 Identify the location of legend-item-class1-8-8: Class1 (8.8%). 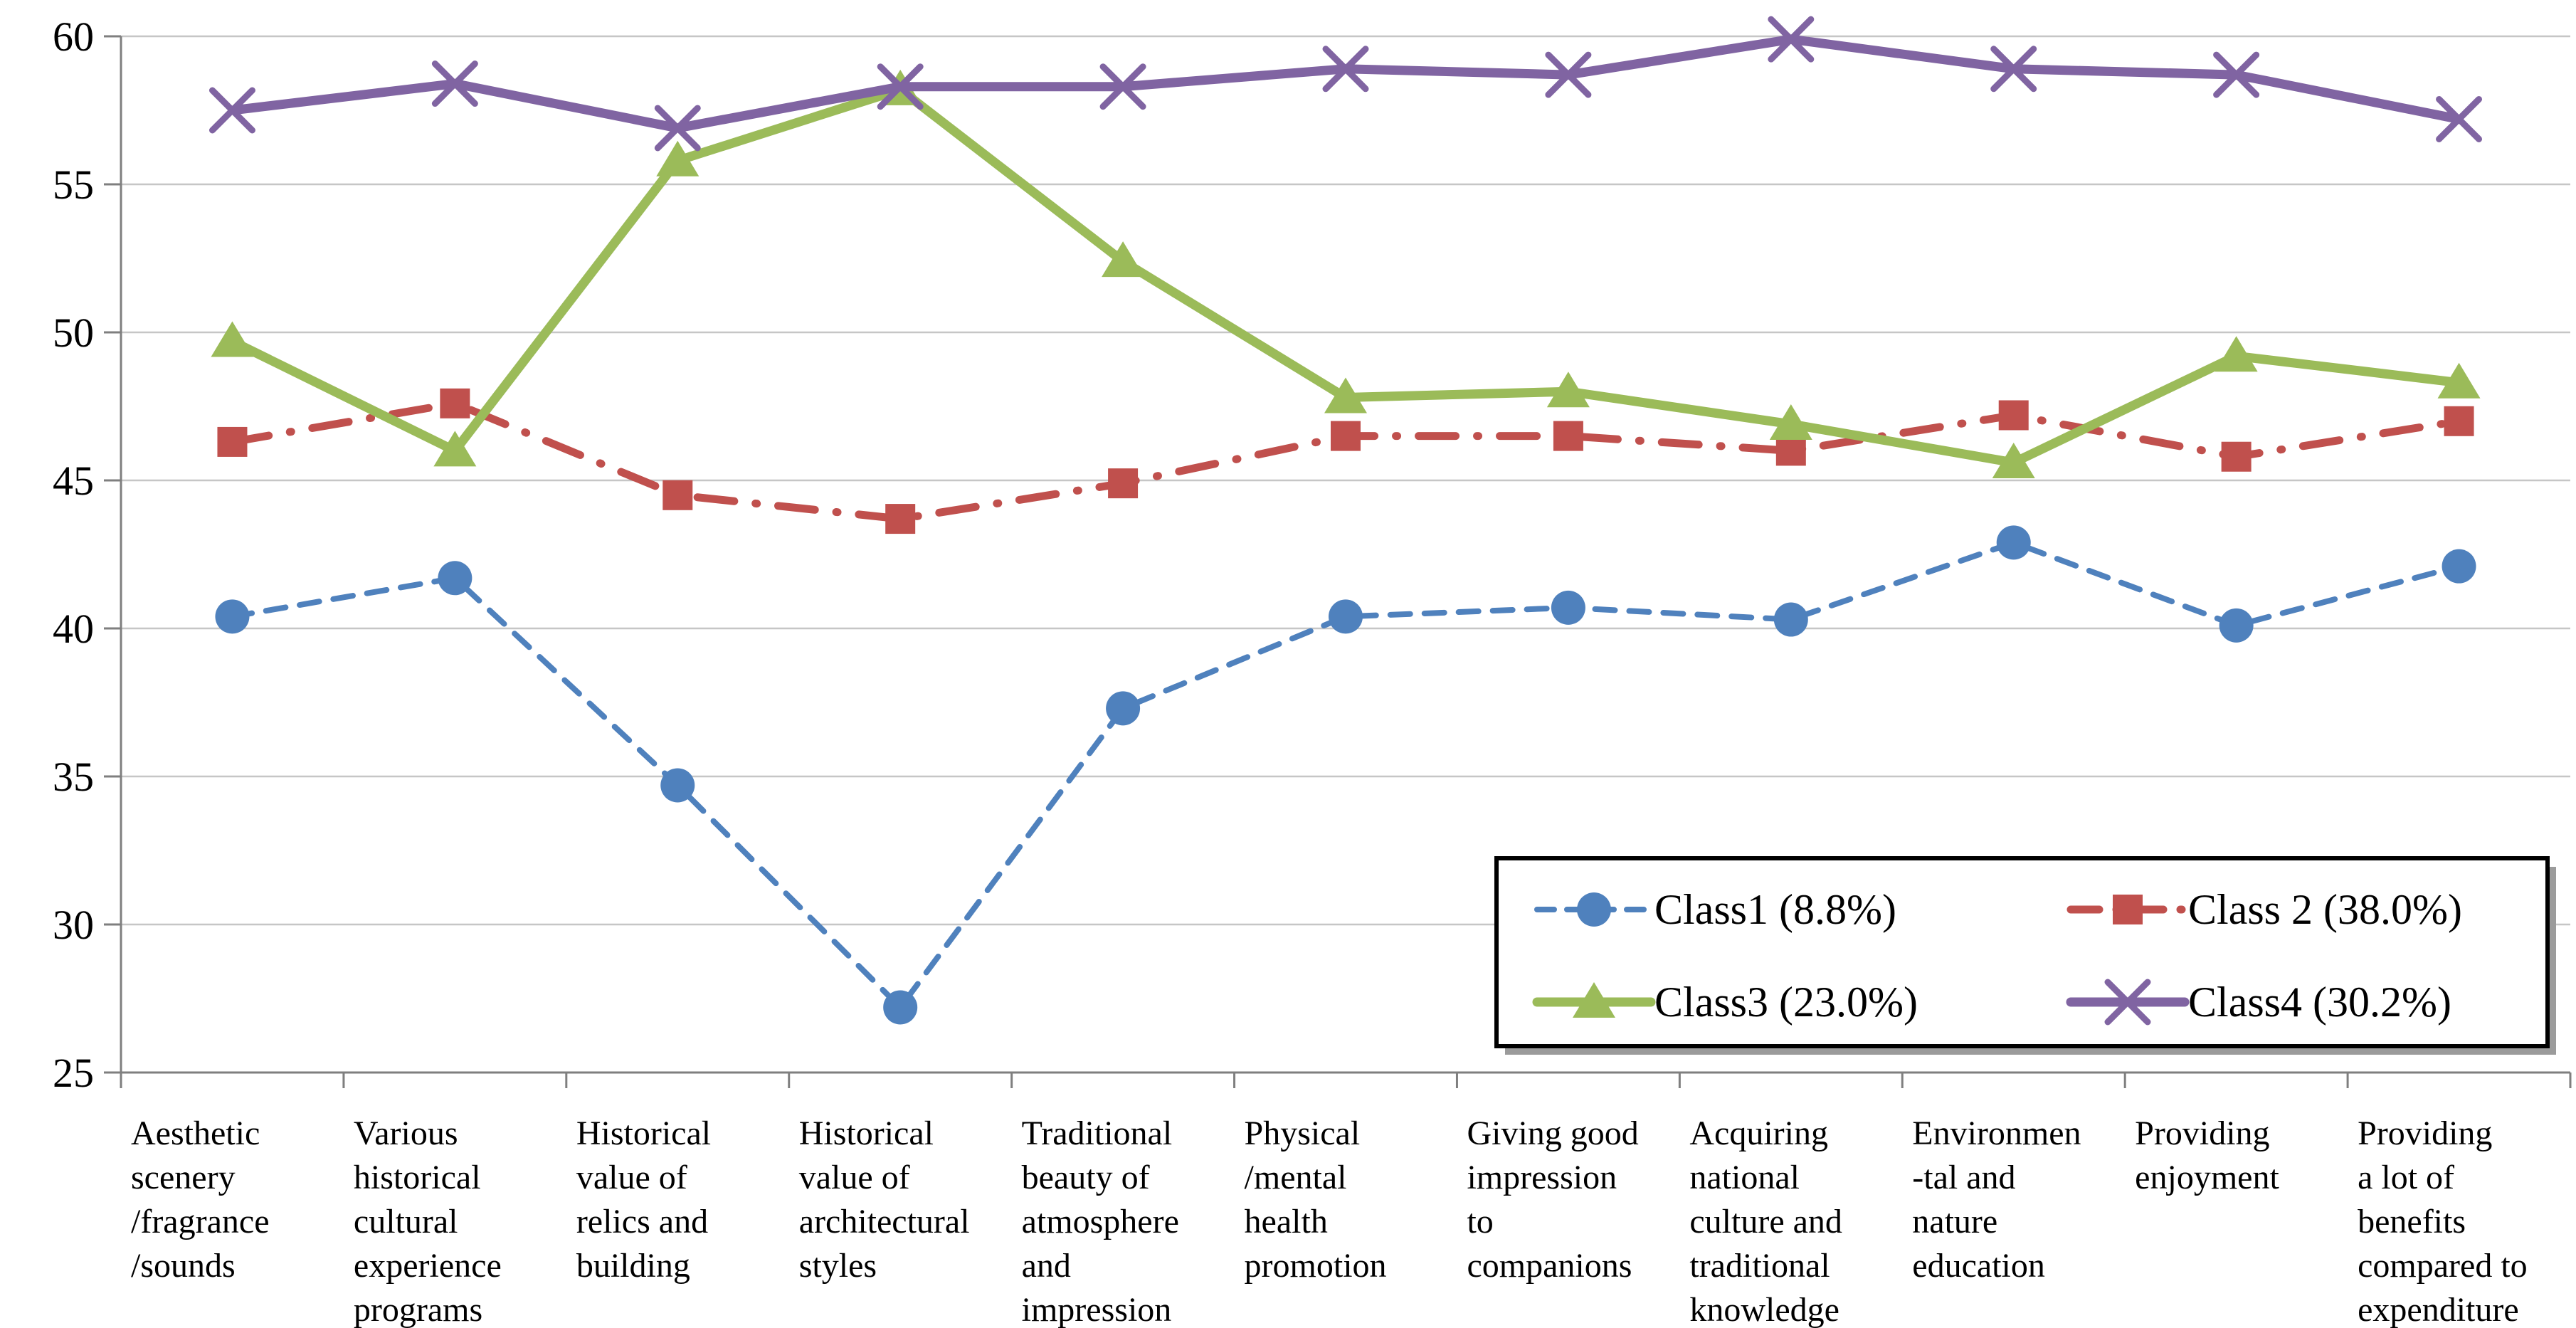
(1715, 909).